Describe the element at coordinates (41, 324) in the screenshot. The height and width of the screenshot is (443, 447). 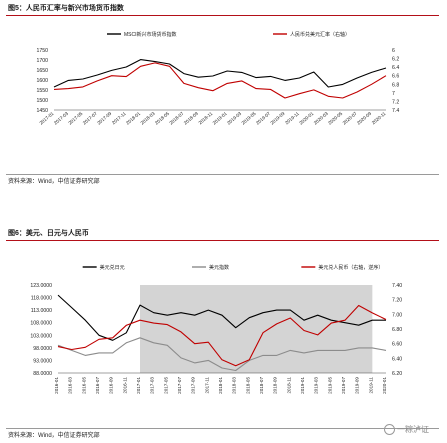
I see `left-tick-label: 108.0000` at that location.